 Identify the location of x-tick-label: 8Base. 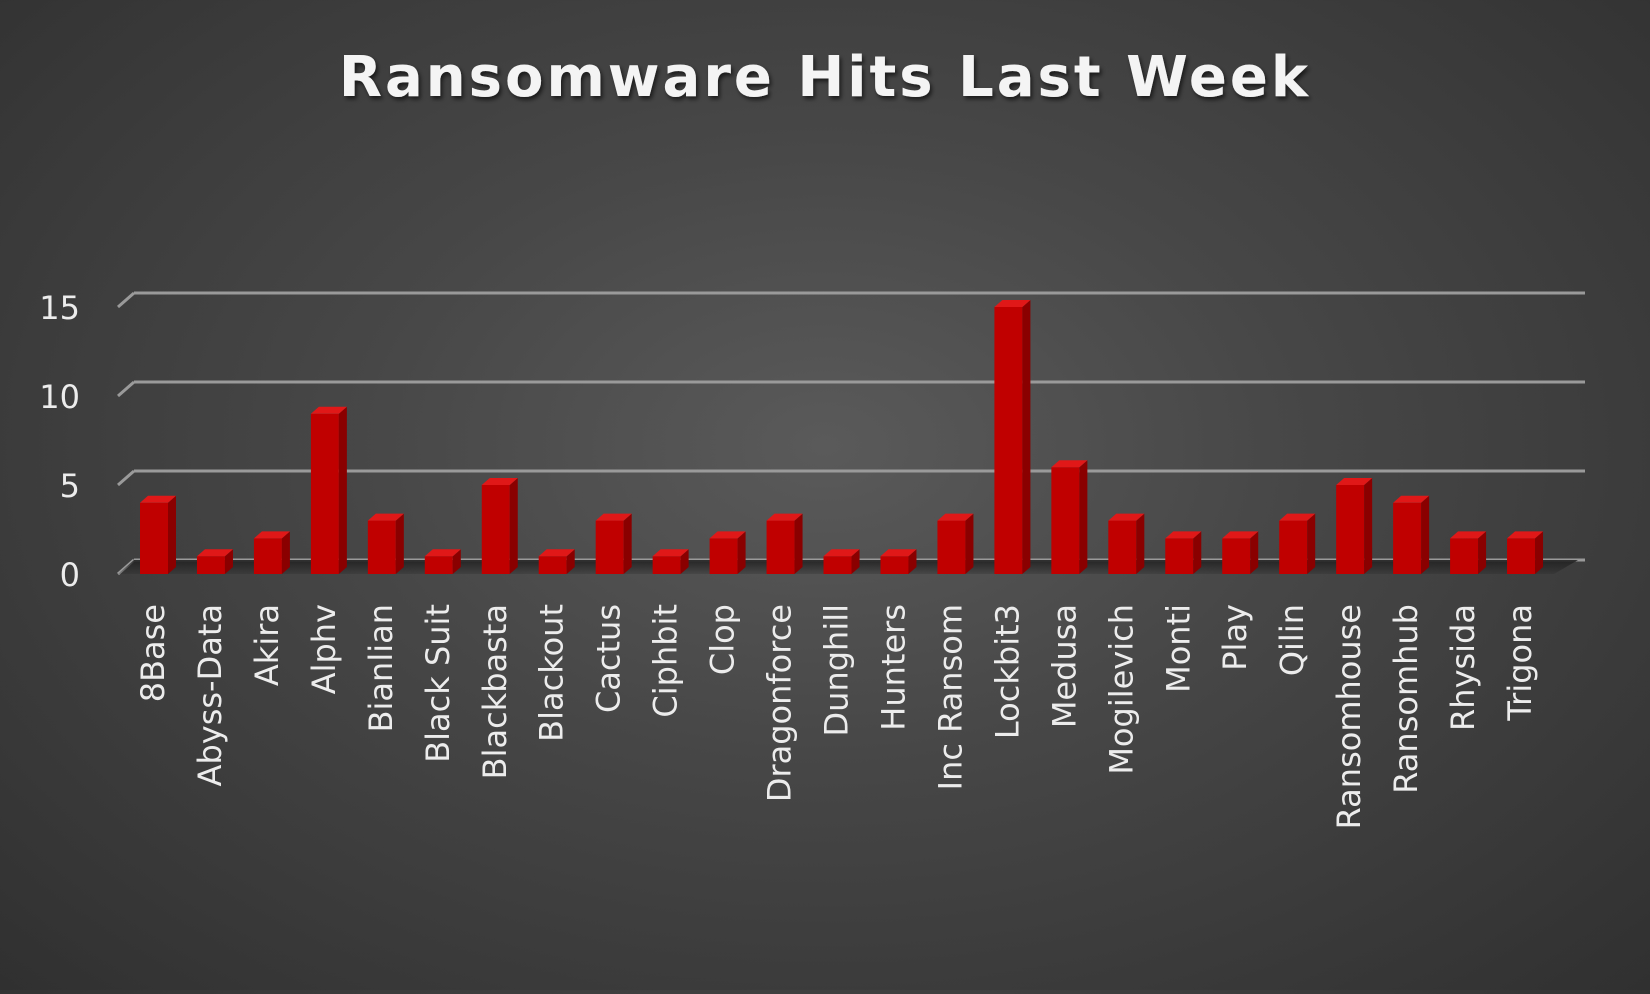
(153, 653).